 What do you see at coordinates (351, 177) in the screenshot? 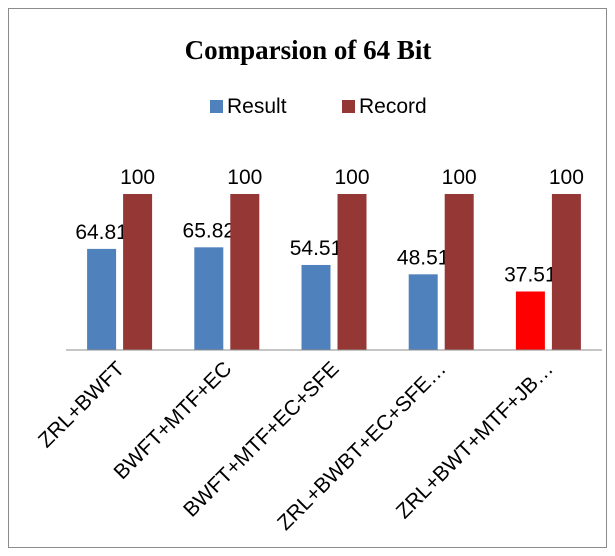
I see `data-label-record-2: 100` at bounding box center [351, 177].